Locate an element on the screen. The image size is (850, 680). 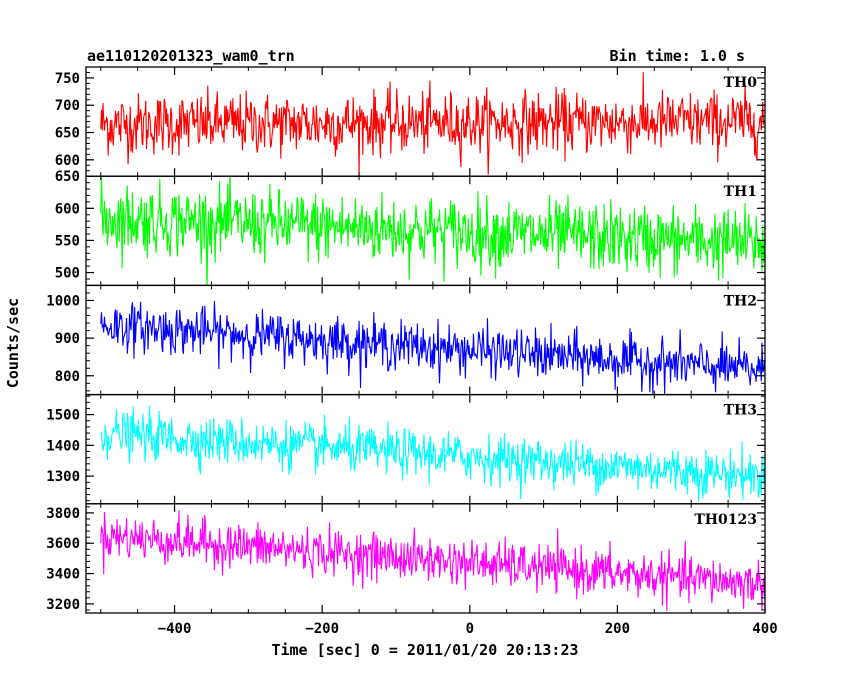
panel-label-th1: TH1 is located at coordinates (740, 192).